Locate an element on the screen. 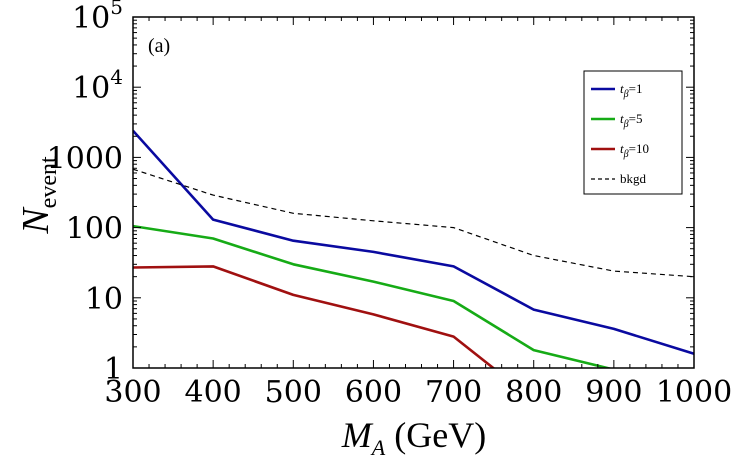  legend: tβ=1 tβ=5 tβ=10 bkgd is located at coordinates (633, 132).